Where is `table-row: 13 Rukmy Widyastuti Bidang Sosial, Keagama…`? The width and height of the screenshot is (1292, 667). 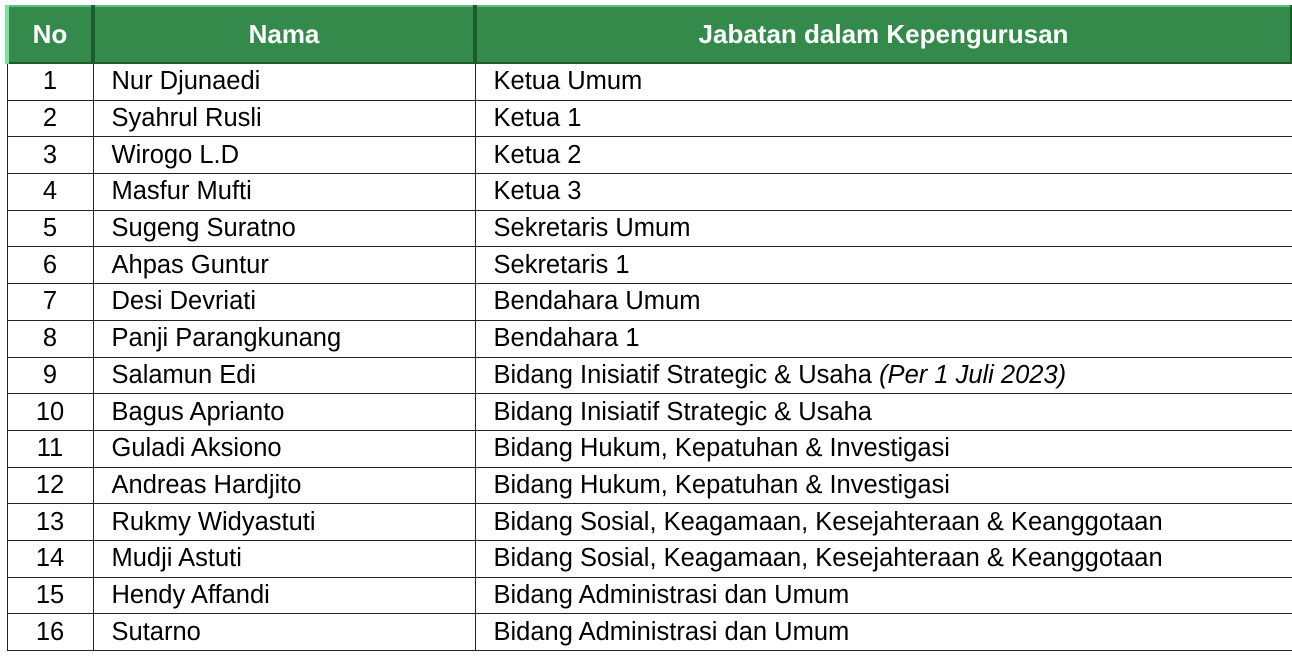
table-row: 13 Rukmy Widyastuti Bidang Sosial, Keagama… is located at coordinates (649, 522).